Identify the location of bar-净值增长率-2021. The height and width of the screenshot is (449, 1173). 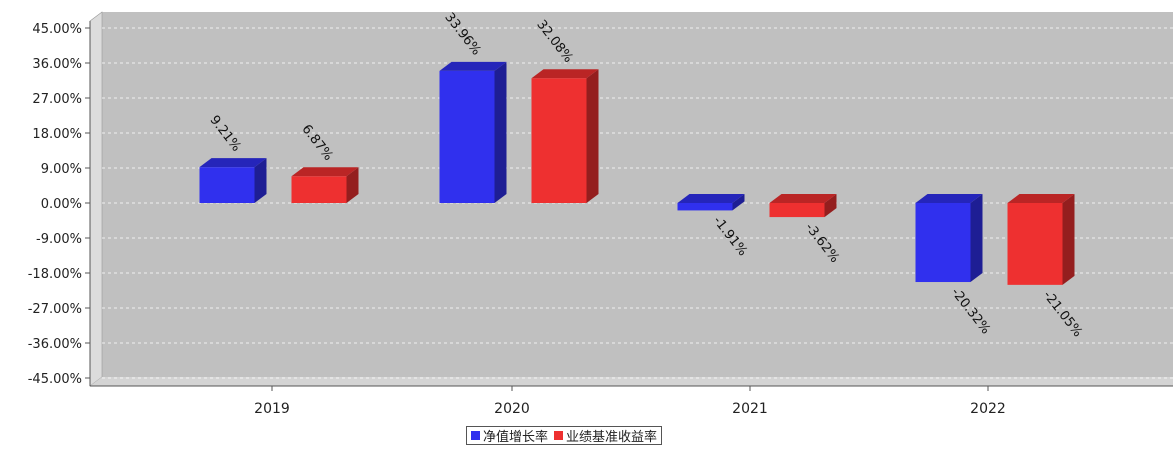
(711, 202).